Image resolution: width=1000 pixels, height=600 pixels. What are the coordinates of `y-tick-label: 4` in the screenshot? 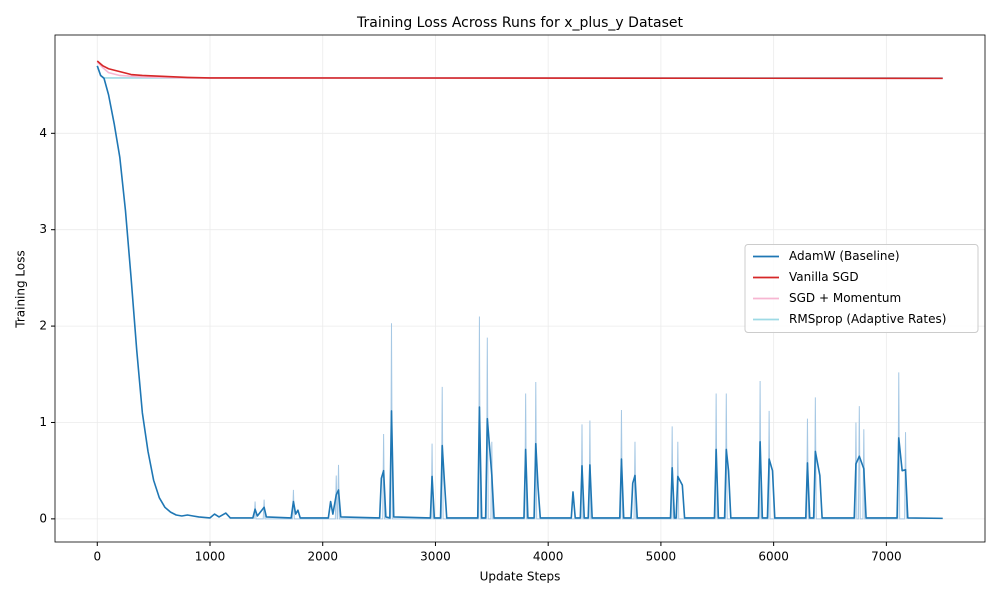 It's located at (43, 133).